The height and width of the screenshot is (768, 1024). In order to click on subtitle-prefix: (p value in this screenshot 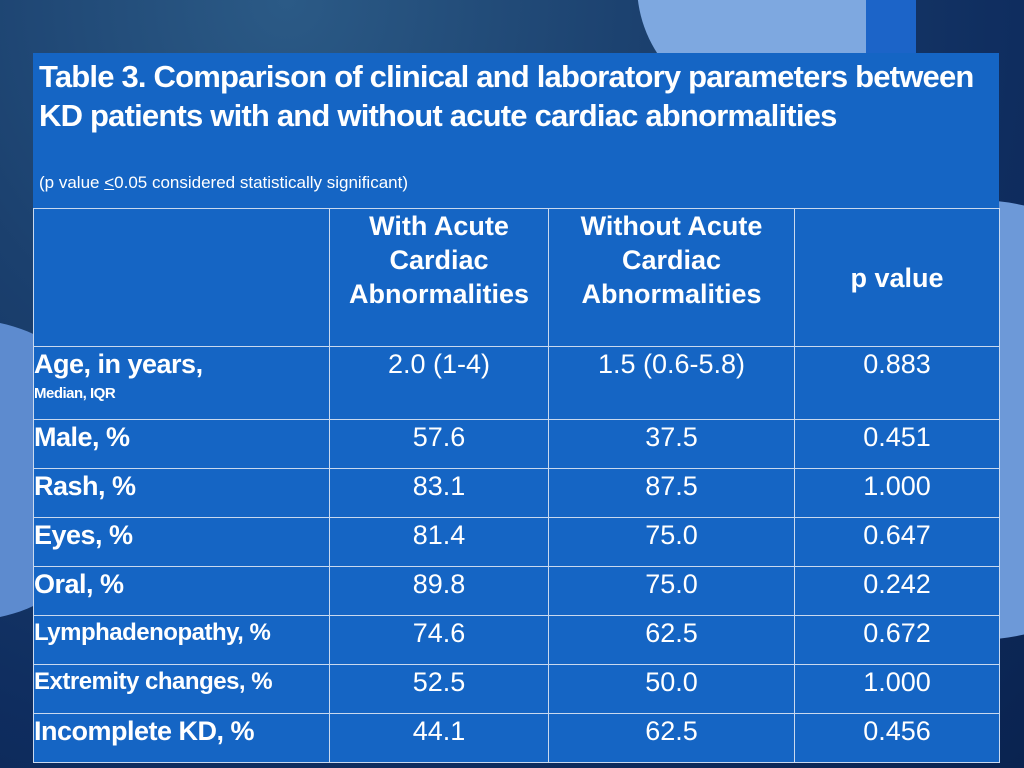, I will do `click(72, 182)`.